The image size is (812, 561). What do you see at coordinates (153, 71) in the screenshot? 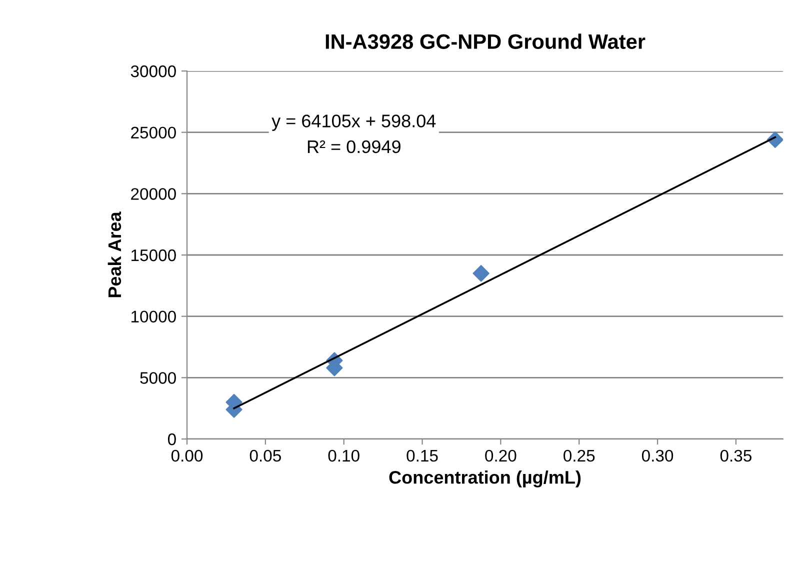
I see `y-tick-label: 30000` at bounding box center [153, 71].